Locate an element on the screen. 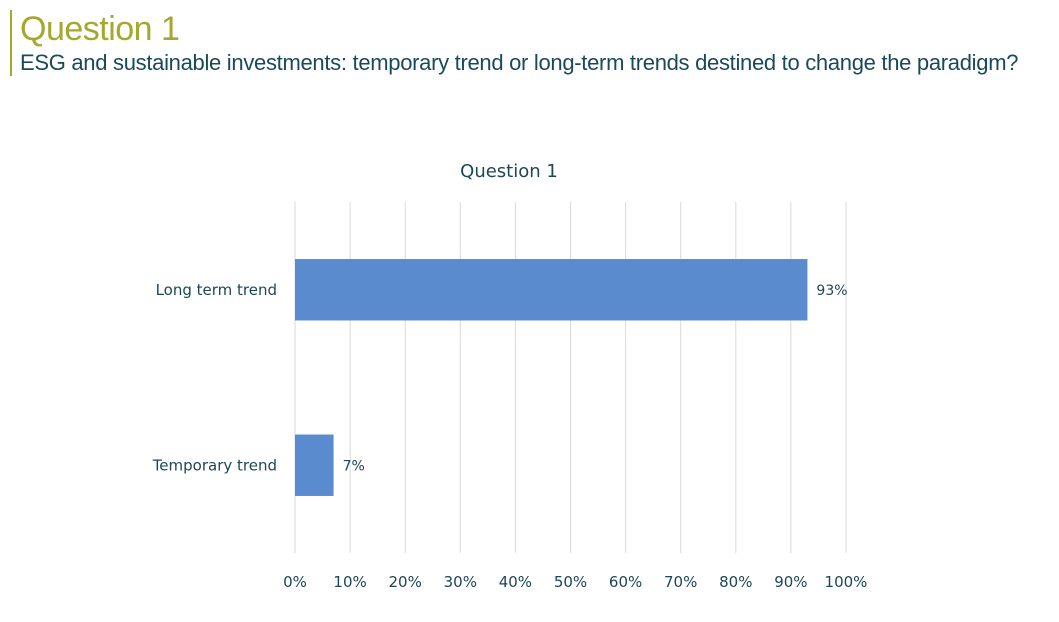 The image size is (1059, 622). x-tick-label: 90% is located at coordinates (790, 582).